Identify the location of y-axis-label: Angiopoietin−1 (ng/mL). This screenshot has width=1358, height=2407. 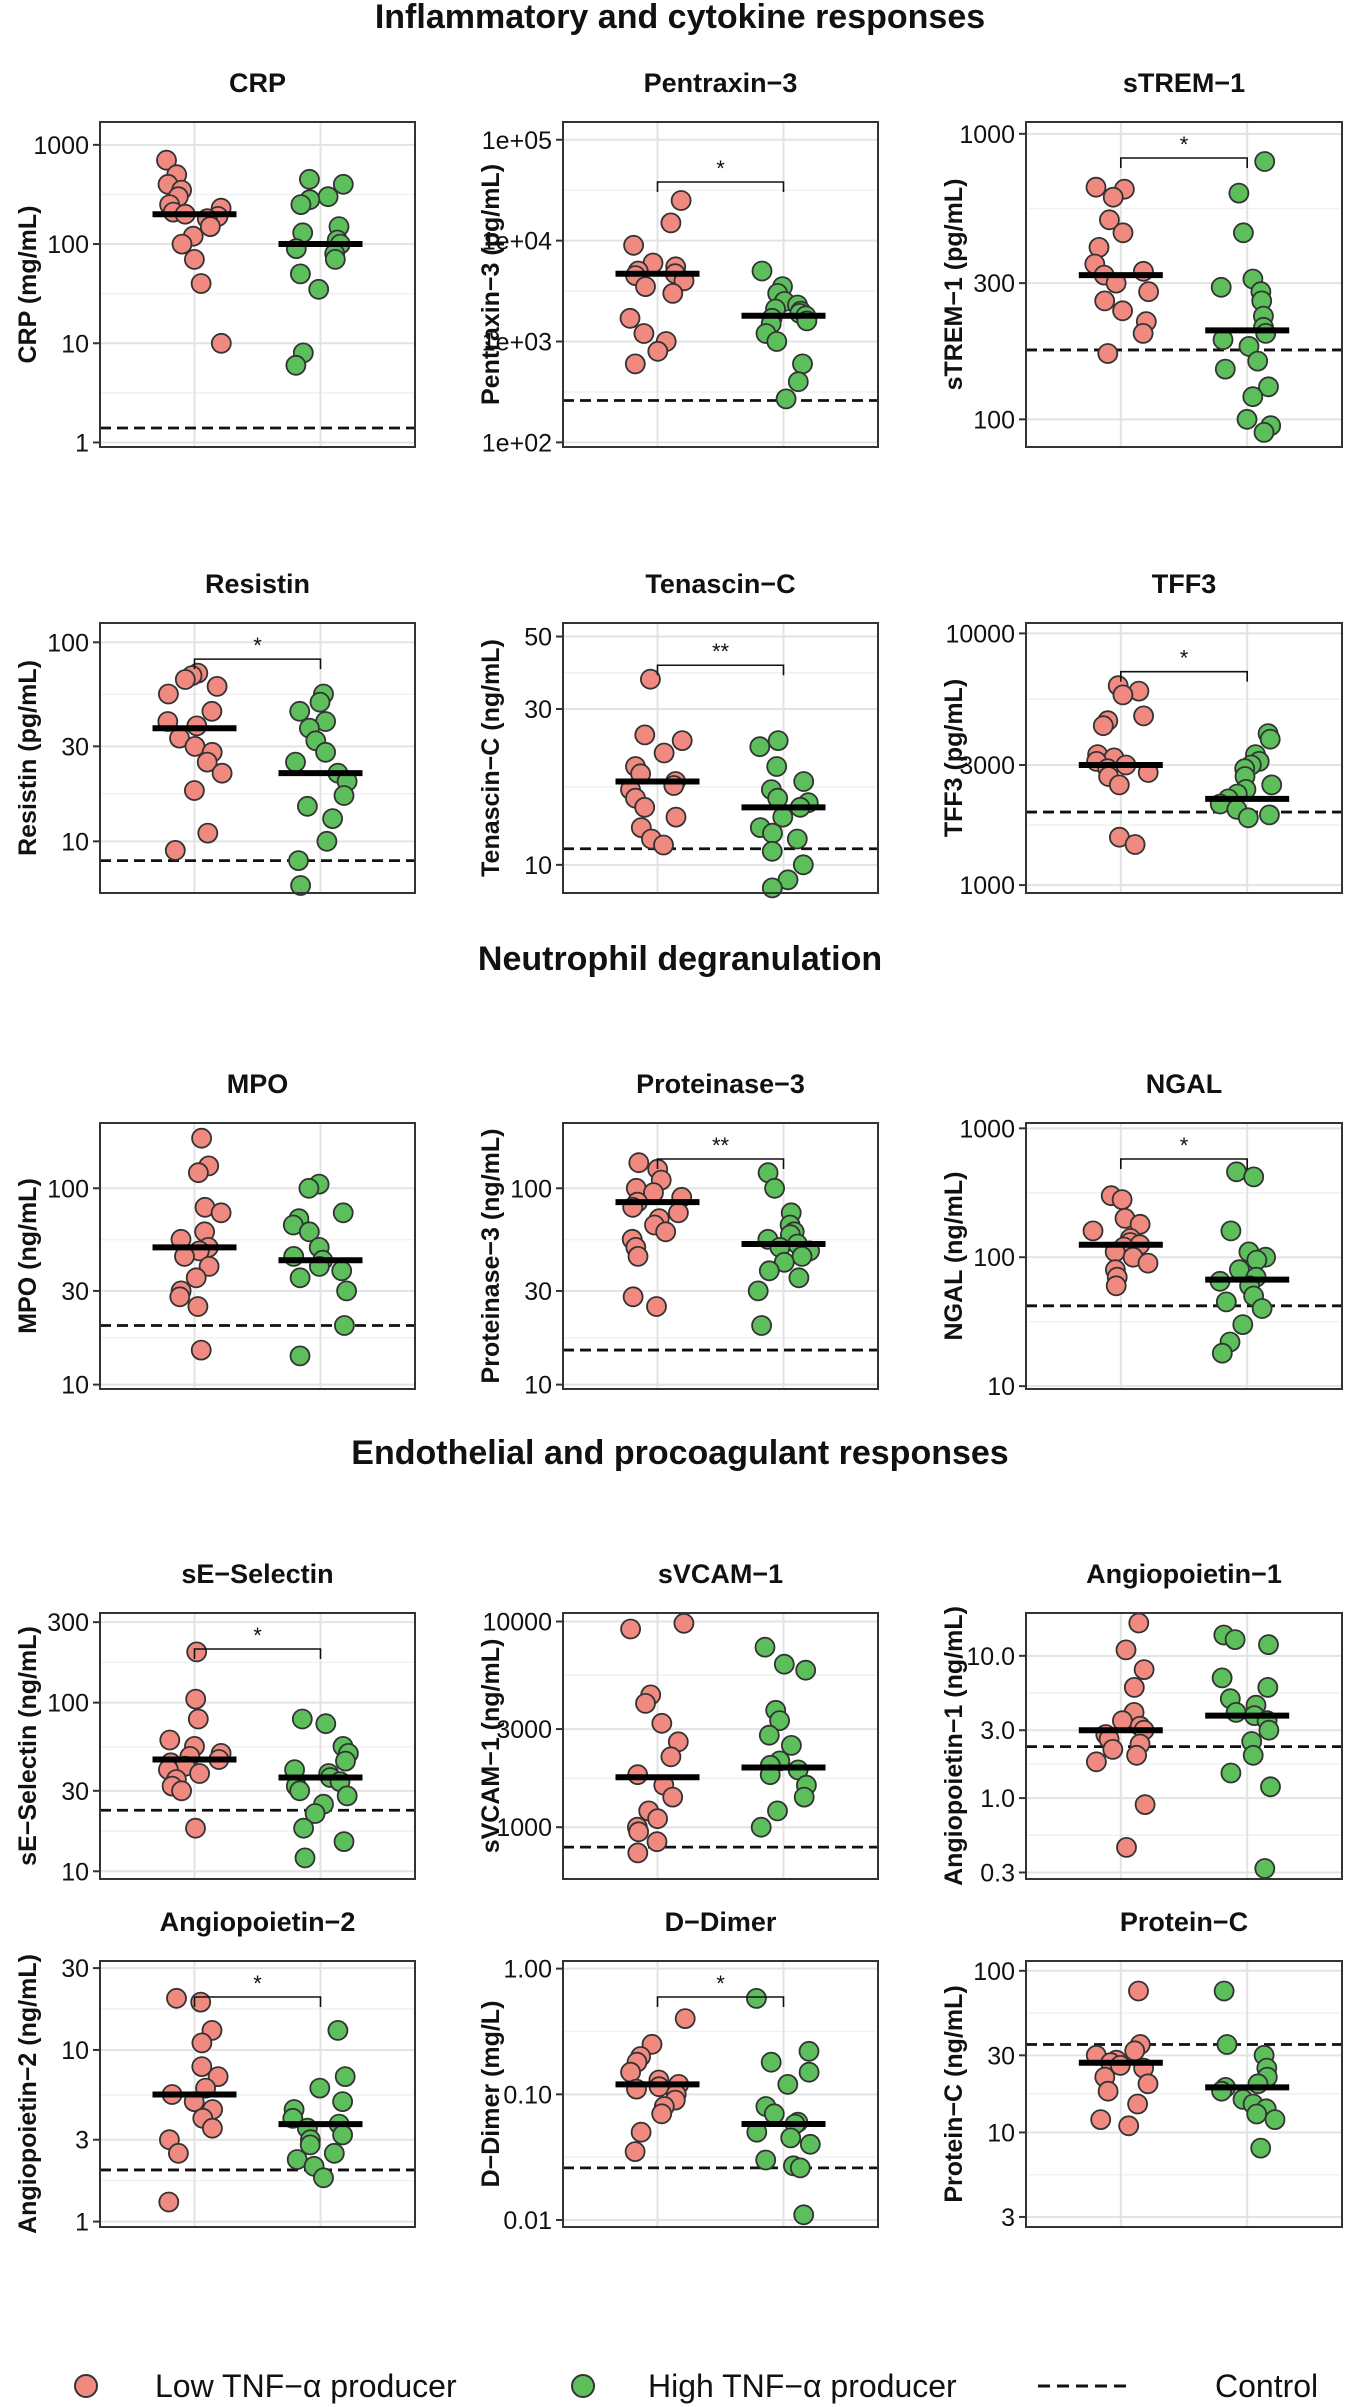
(954, 1746).